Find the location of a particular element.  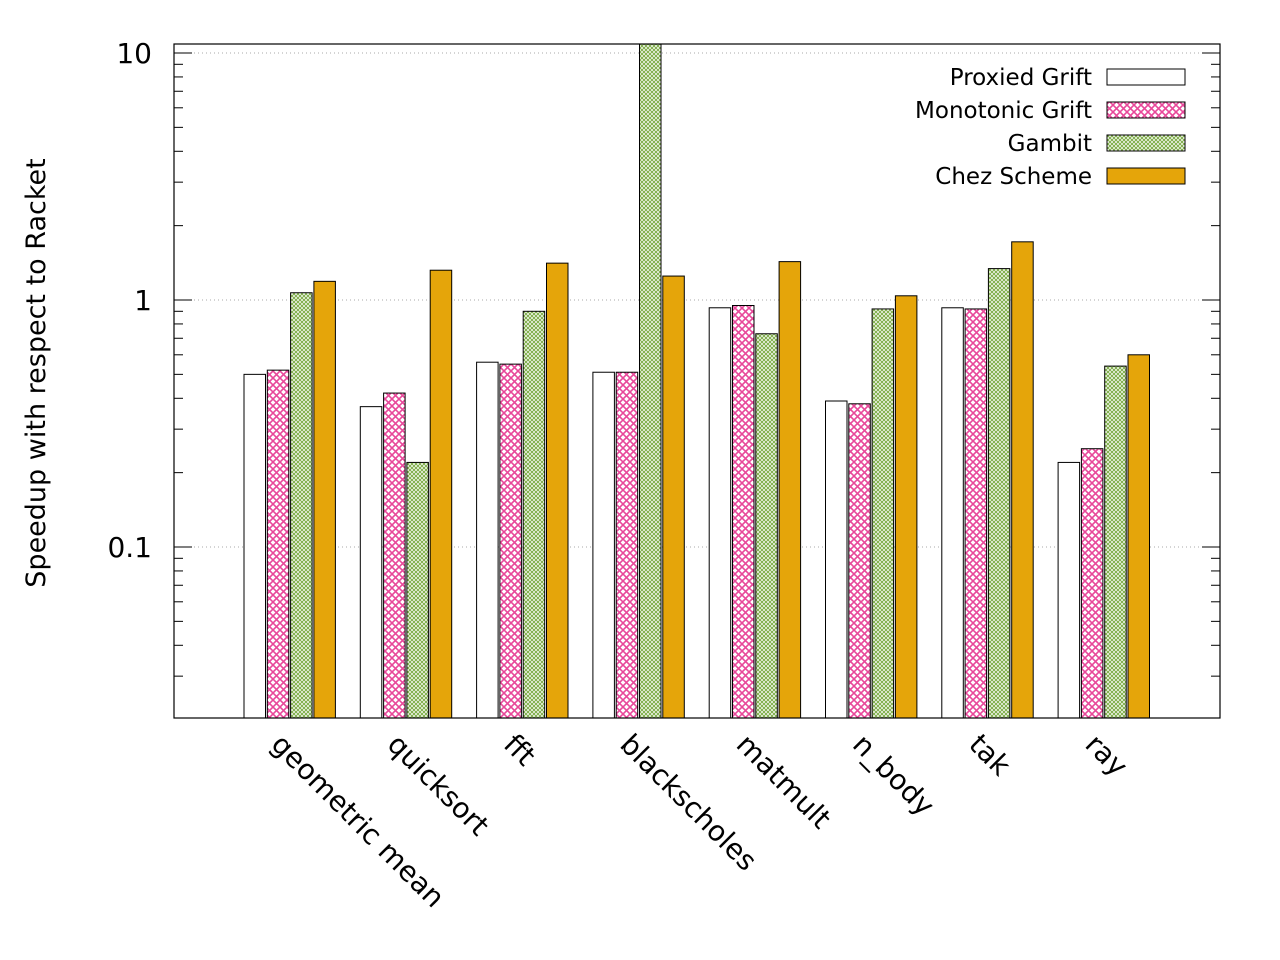

bar-ray-gambit is located at coordinates (1115, 542).